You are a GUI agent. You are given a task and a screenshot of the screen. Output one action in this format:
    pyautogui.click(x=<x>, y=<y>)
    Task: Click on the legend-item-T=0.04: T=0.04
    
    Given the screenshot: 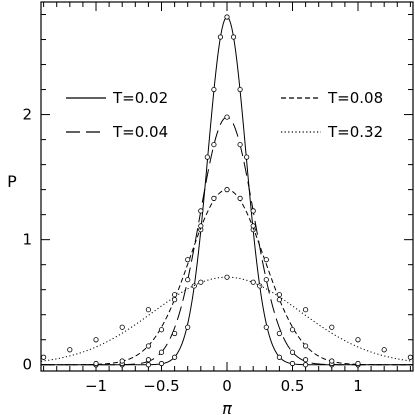 What is the action you would take?
    pyautogui.click(x=117, y=132)
    